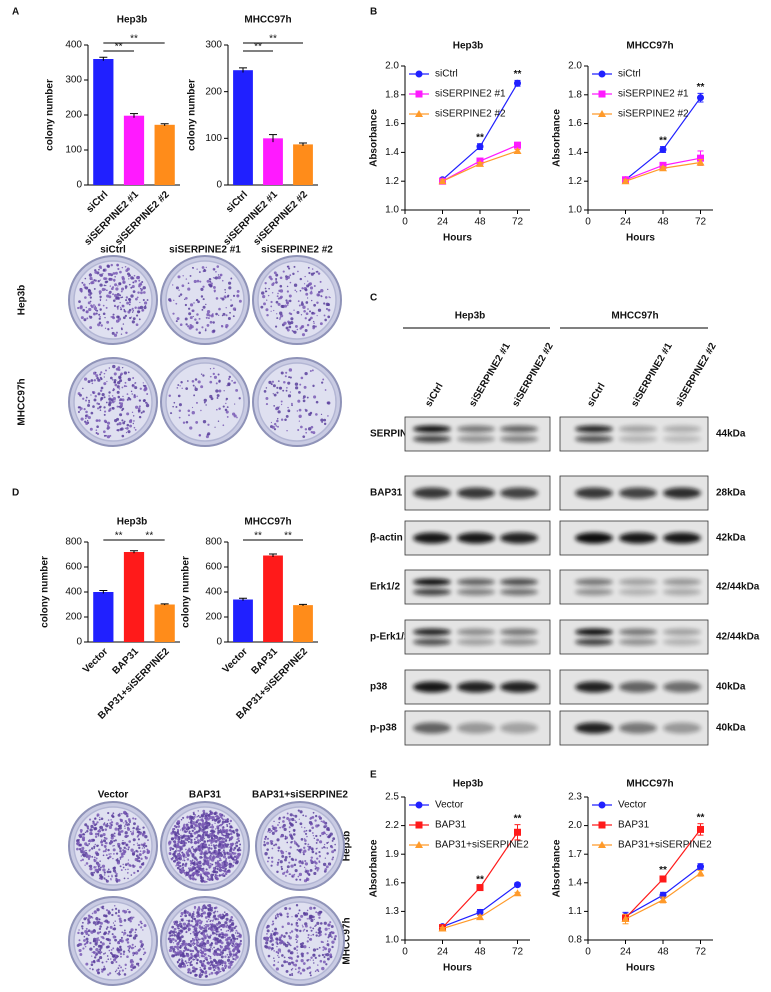 This screenshot has width=771, height=992. Describe the element at coordinates (480, 879) in the screenshot. I see `significance-label: **` at that location.